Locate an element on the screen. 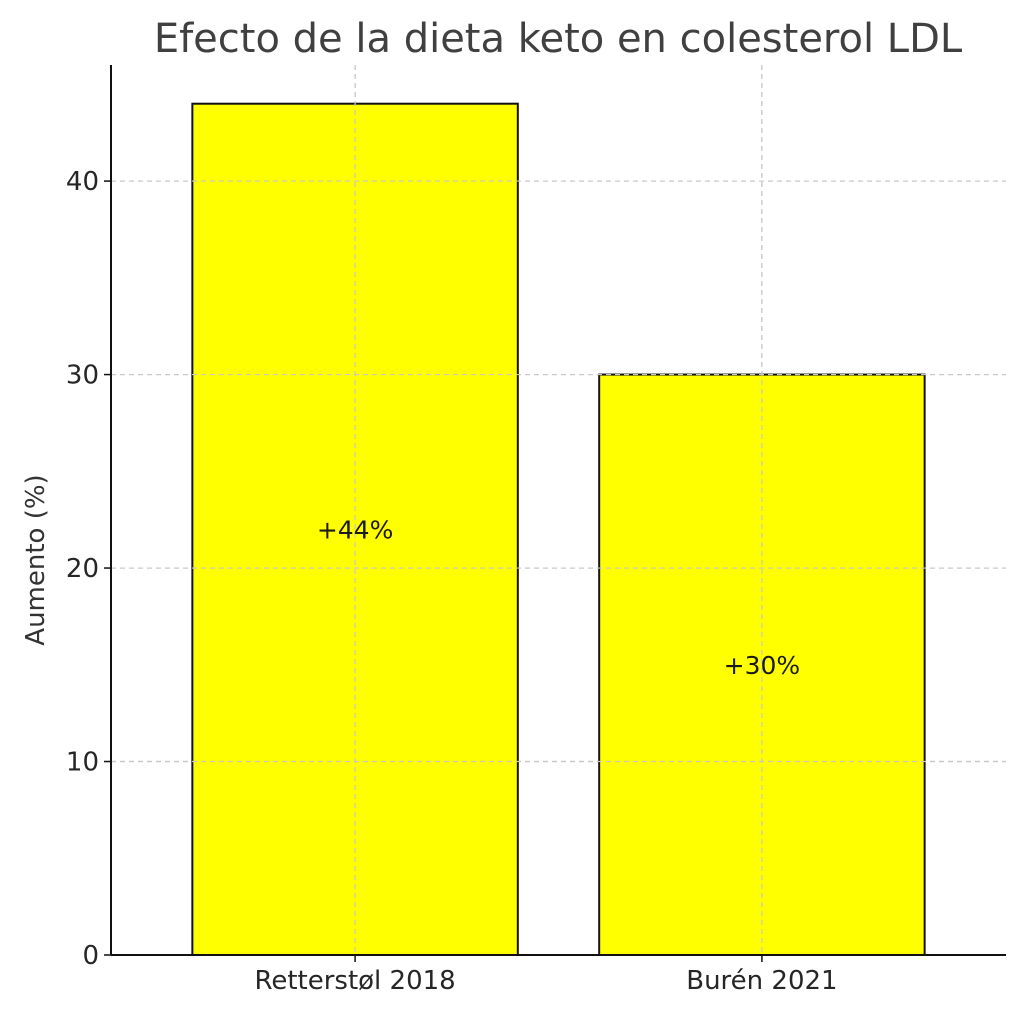 This screenshot has height=1019, width=1024. data-label-1: +44% is located at coordinates (355, 529).